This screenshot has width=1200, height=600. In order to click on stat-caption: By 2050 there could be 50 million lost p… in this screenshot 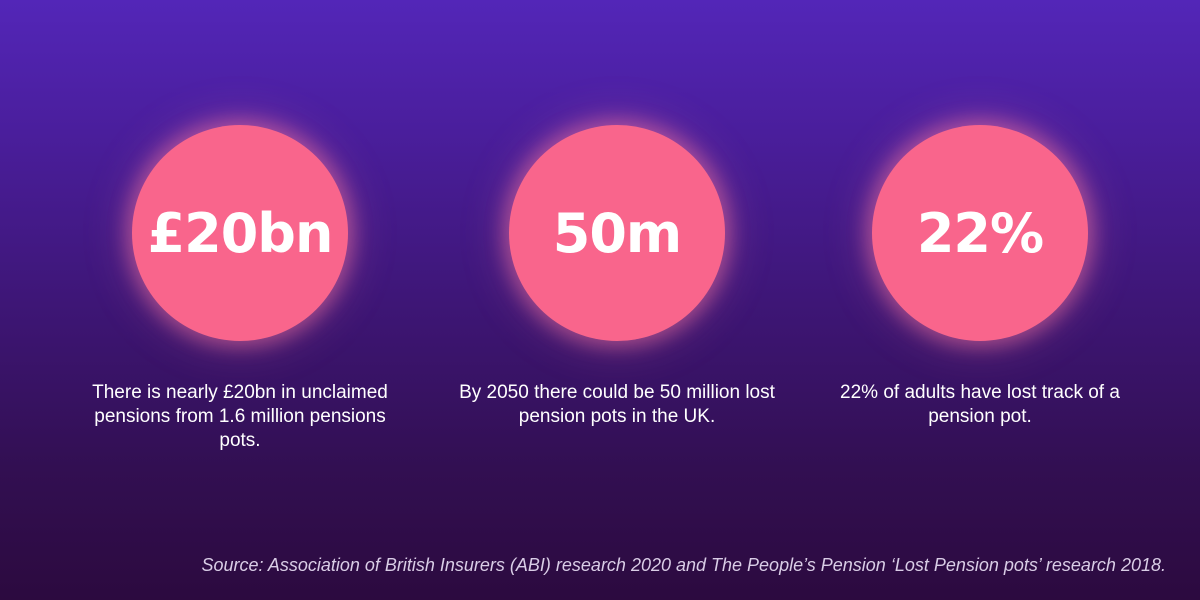, I will do `click(617, 404)`.